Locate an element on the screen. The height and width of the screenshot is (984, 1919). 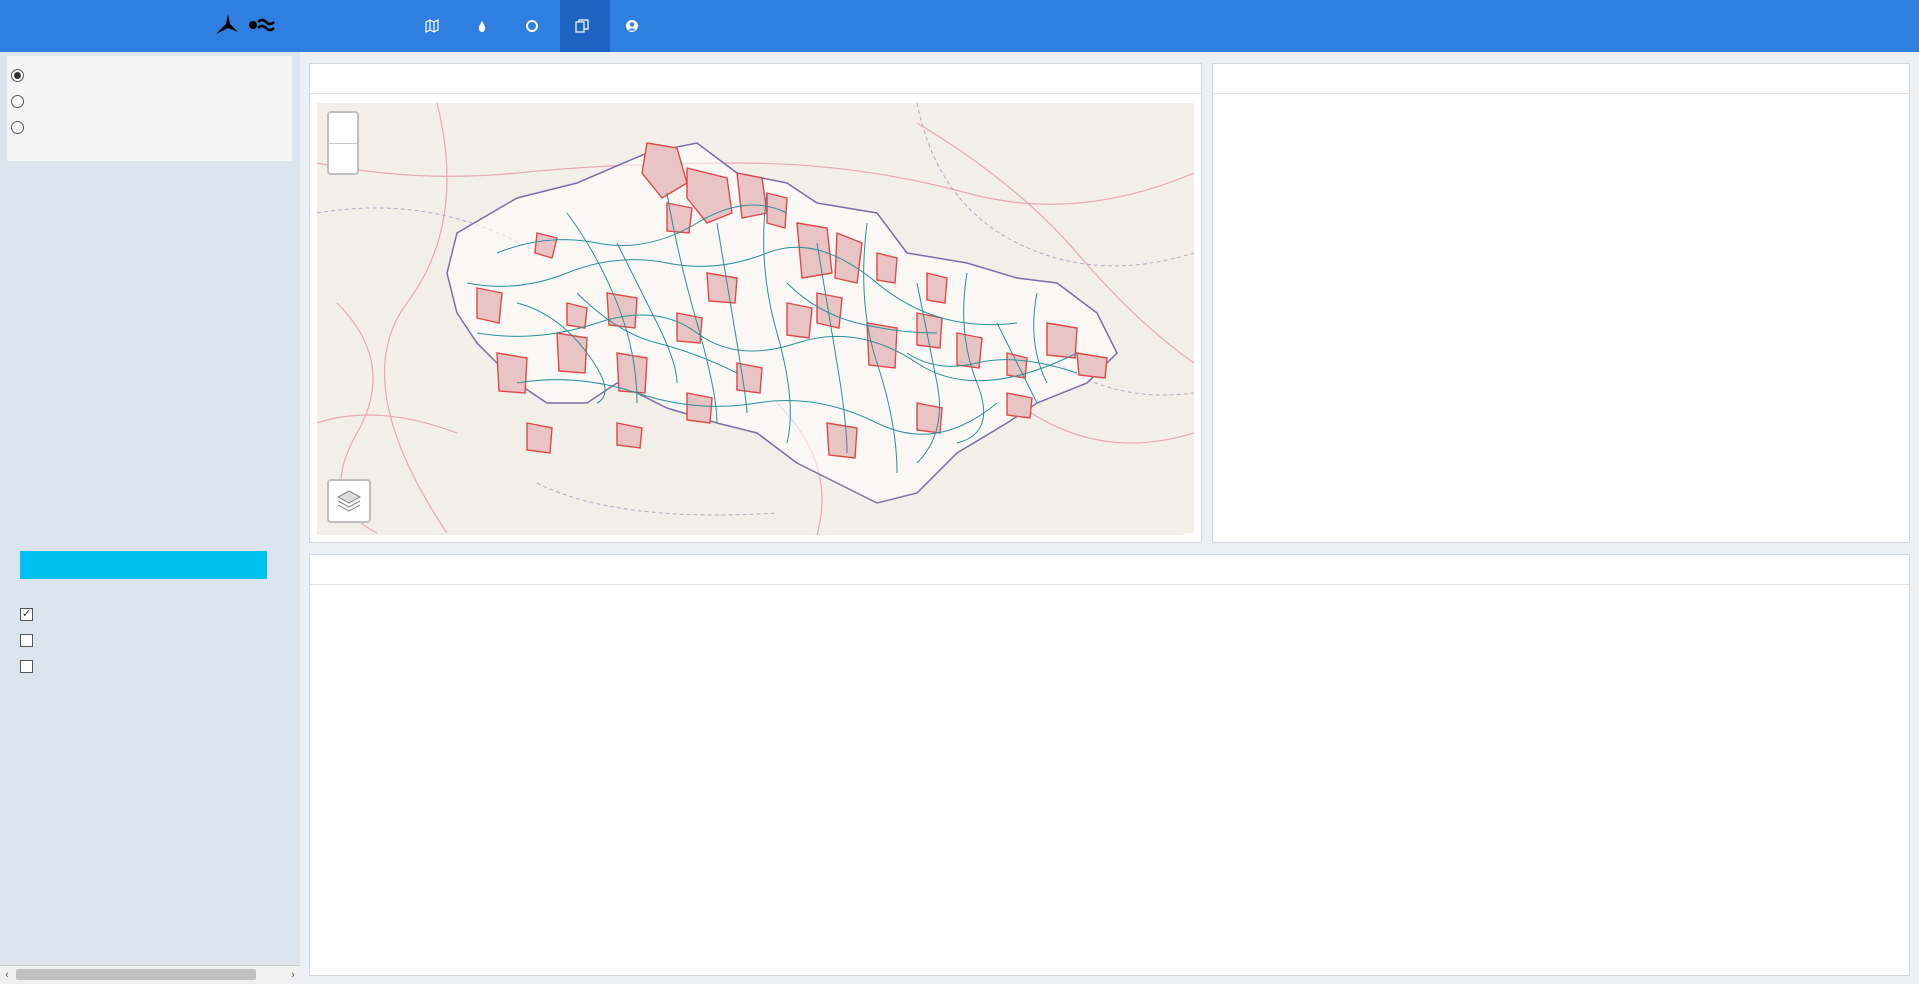
copy-icon is located at coordinates (582, 26).